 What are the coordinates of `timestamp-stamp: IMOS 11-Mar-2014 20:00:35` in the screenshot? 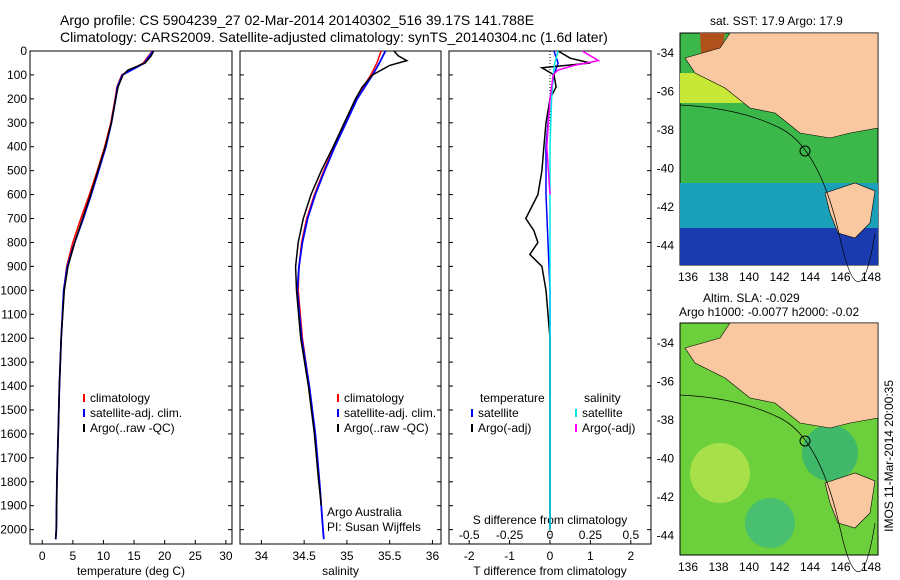 It's located at (889, 456).